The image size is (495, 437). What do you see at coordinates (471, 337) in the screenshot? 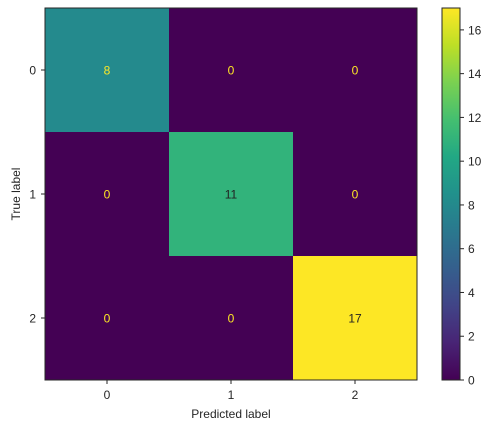
I see `colorbar-tick-label: 2` at bounding box center [471, 337].